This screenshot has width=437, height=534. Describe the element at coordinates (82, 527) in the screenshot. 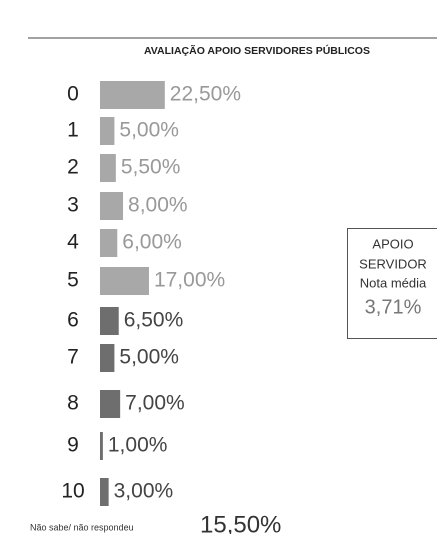

I see `category-label: Não sabe/ não respondeu` at that location.